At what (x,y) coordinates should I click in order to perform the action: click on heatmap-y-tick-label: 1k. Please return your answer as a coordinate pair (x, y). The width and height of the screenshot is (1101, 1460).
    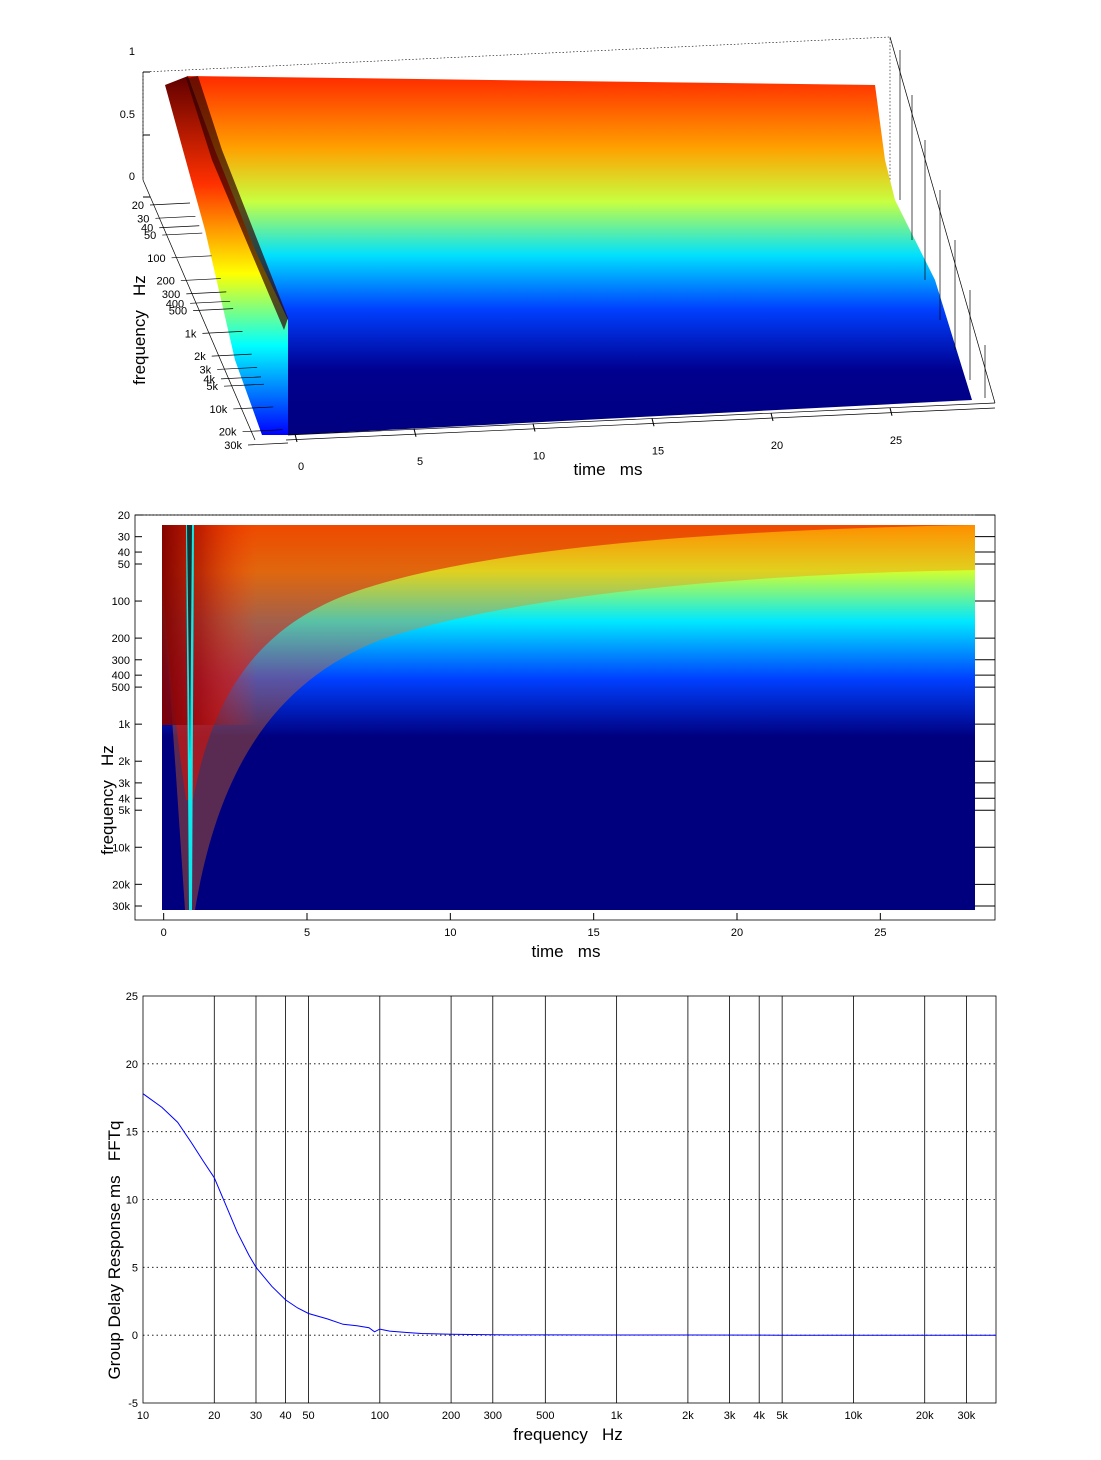
    Looking at the image, I should click on (124, 725).